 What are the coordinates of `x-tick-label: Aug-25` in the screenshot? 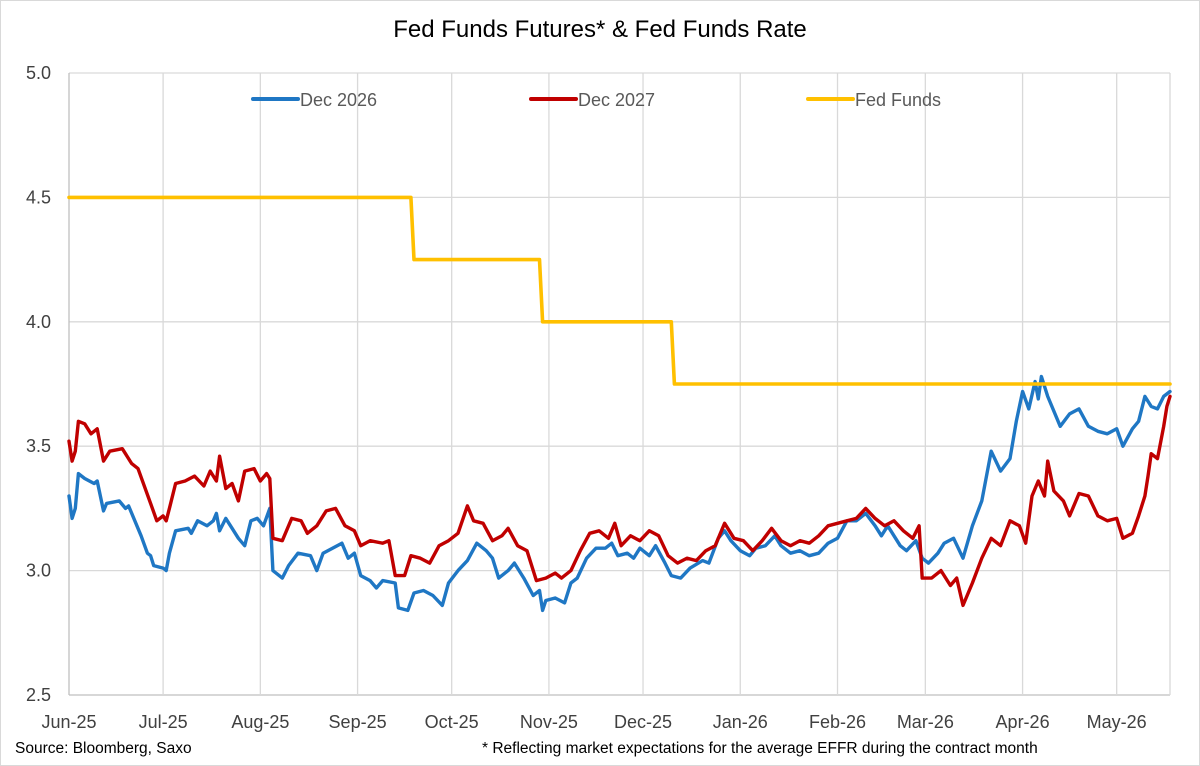 It's located at (260, 722).